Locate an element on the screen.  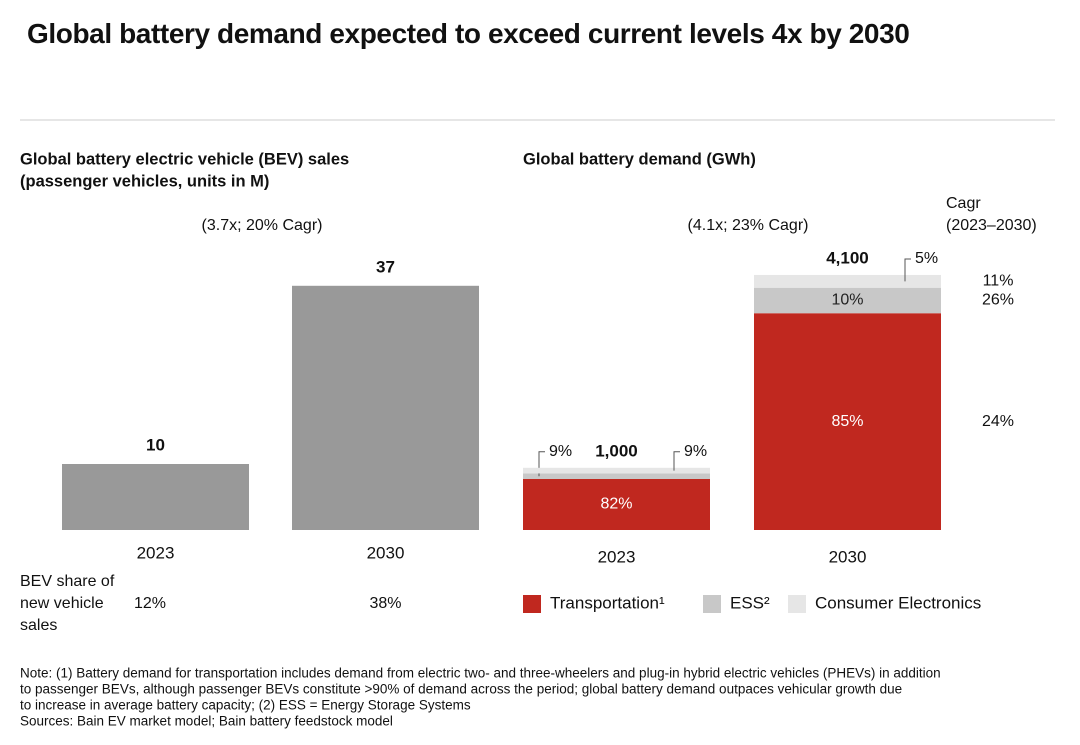
cagr-subtitle: (2023–2030) is located at coordinates (991, 225).